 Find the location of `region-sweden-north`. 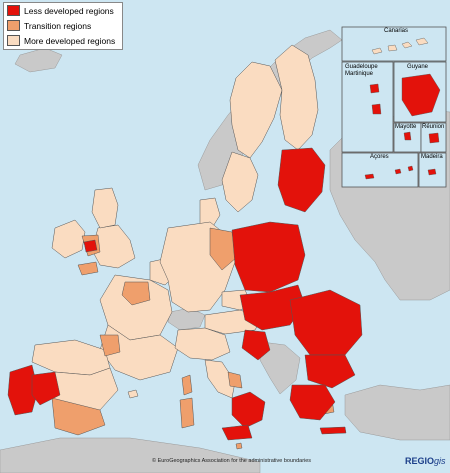

region-sweden-north is located at coordinates (256, 110).